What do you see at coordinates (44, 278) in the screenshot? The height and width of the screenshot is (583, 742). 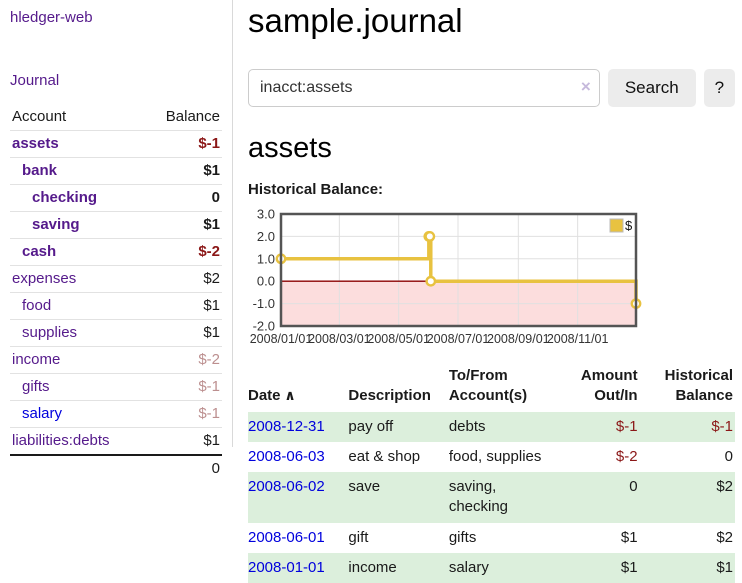 I see `account-link-expenses: expenses` at bounding box center [44, 278].